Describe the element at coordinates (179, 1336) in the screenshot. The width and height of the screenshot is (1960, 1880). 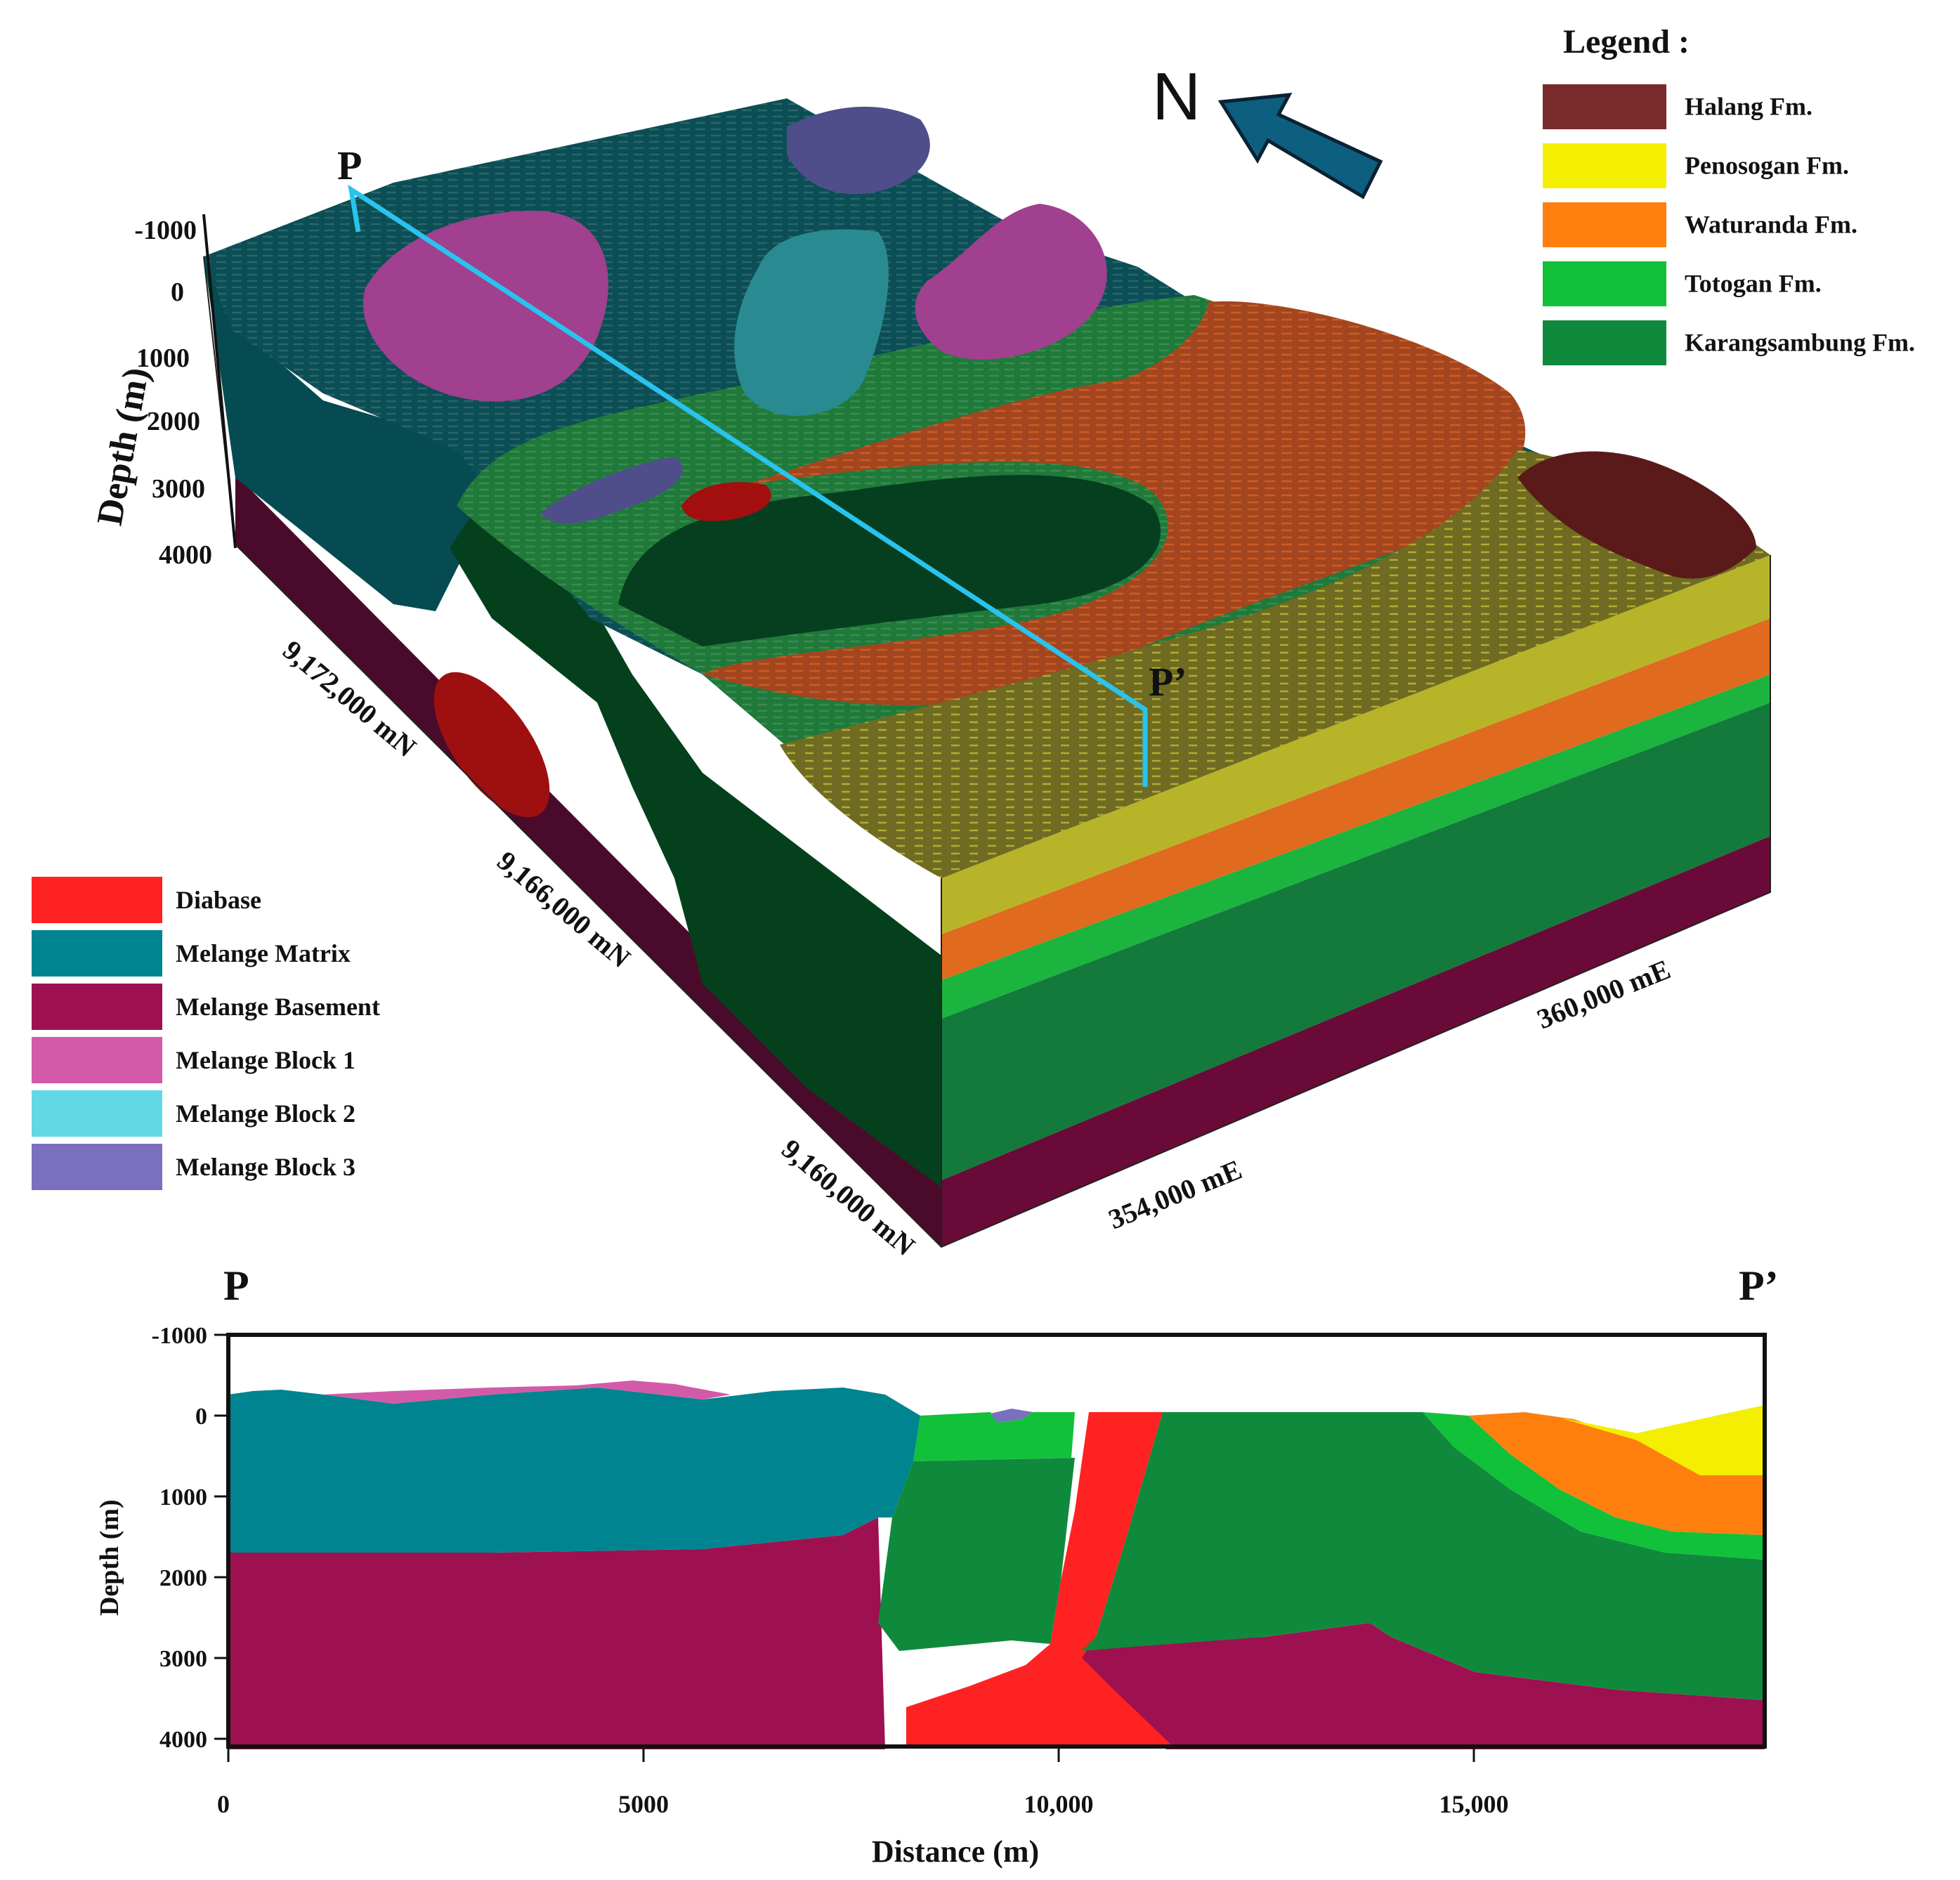
I see `section-y-tick-1: -1000` at that location.